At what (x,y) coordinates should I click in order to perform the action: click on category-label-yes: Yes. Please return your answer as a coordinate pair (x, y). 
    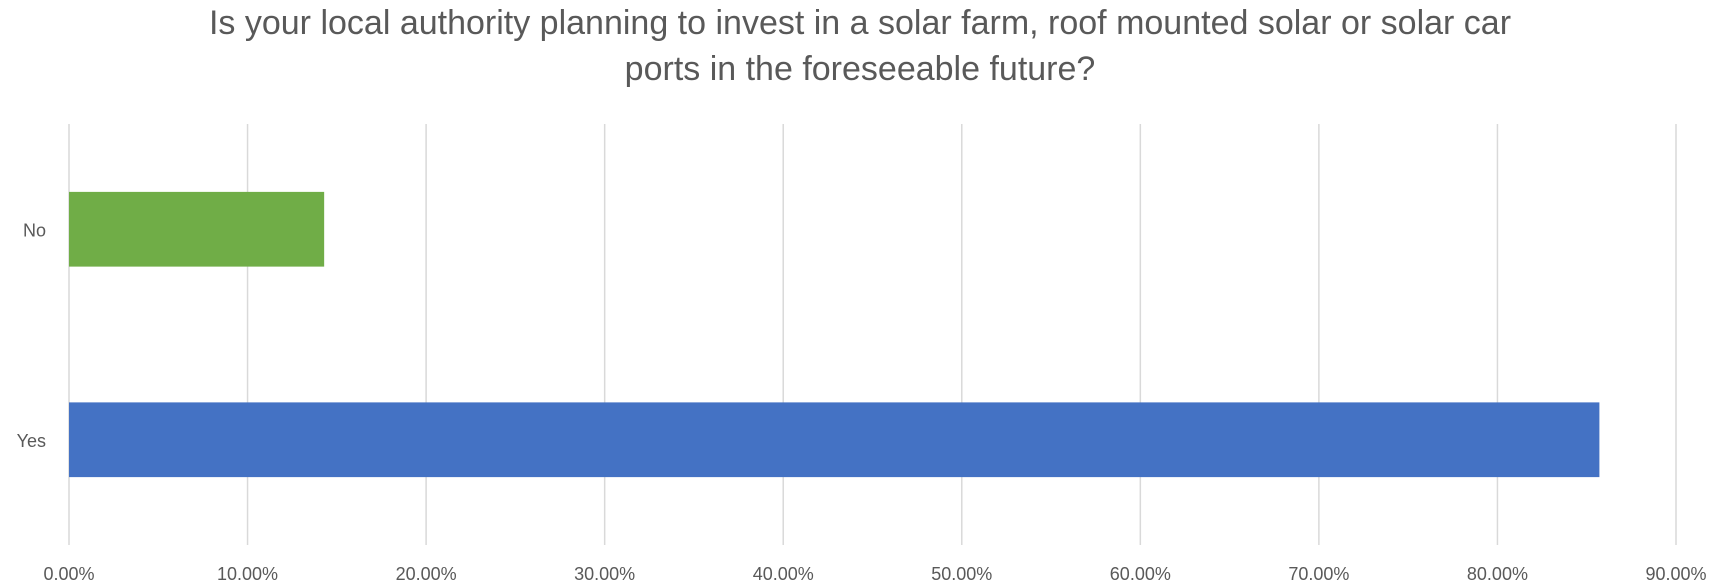
    Looking at the image, I should click on (31, 441).